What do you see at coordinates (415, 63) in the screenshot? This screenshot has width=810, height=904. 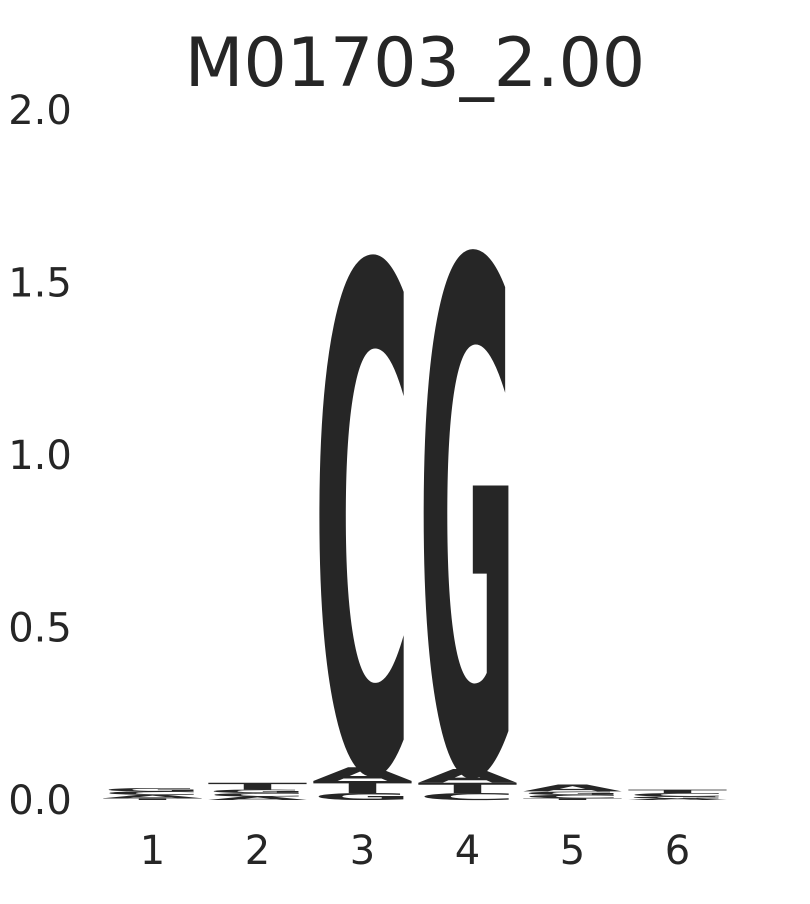 I see `chart-title: M01703_2.00` at bounding box center [415, 63].